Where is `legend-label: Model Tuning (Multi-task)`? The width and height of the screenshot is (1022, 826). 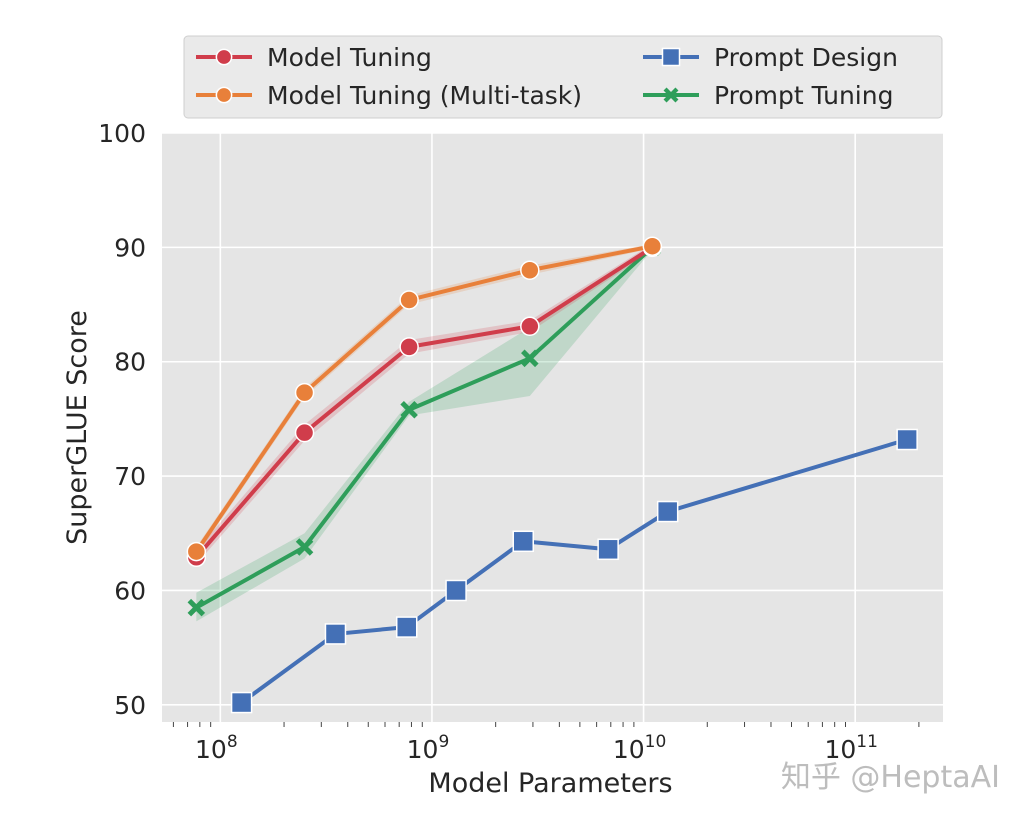 legend-label: Model Tuning (Multi-task) is located at coordinates (424, 95).